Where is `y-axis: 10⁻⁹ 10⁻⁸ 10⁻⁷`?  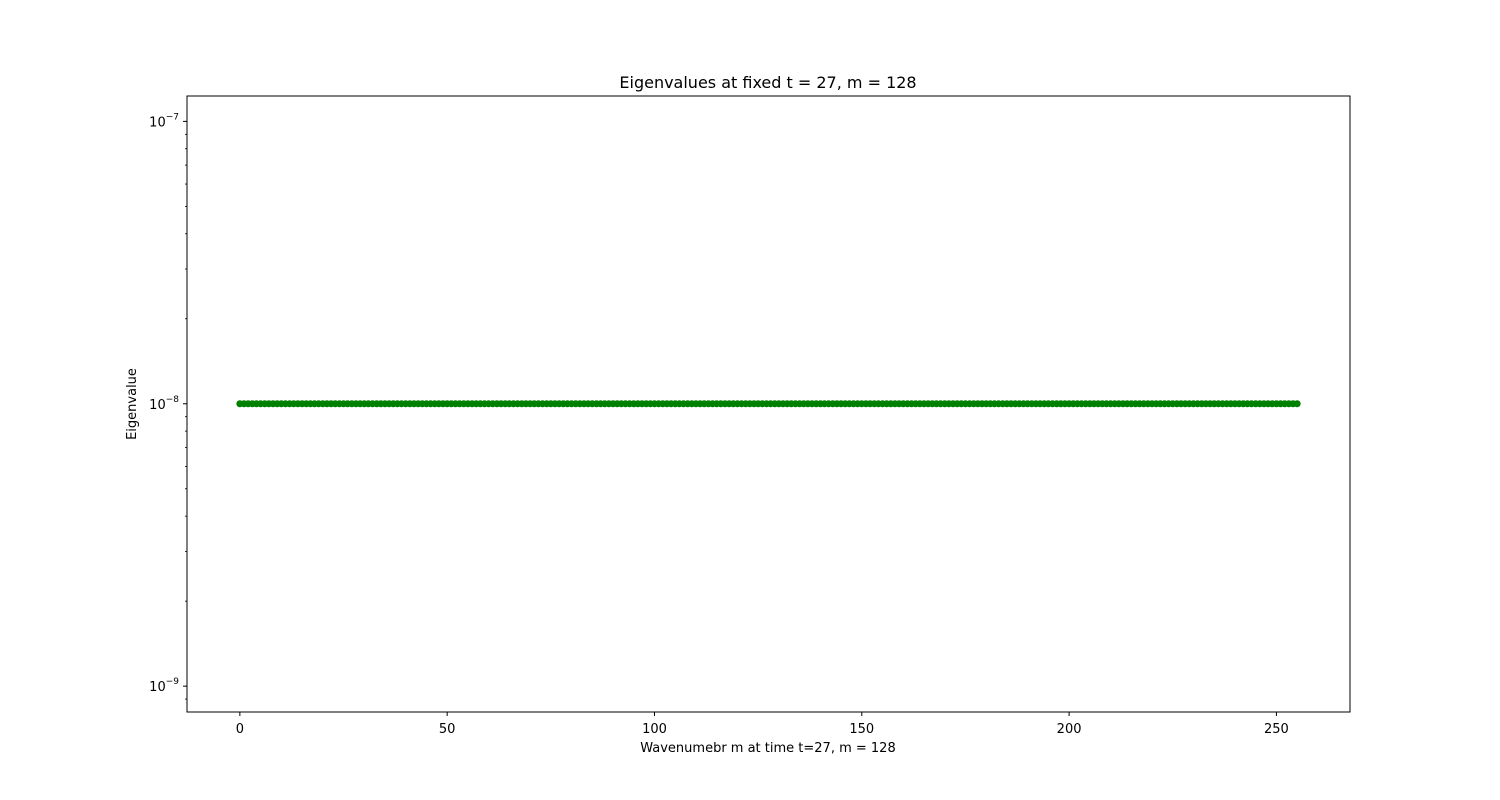
y-axis: 10⁻⁹ 10⁻⁸ 10⁻⁷ is located at coordinates (168, 406).